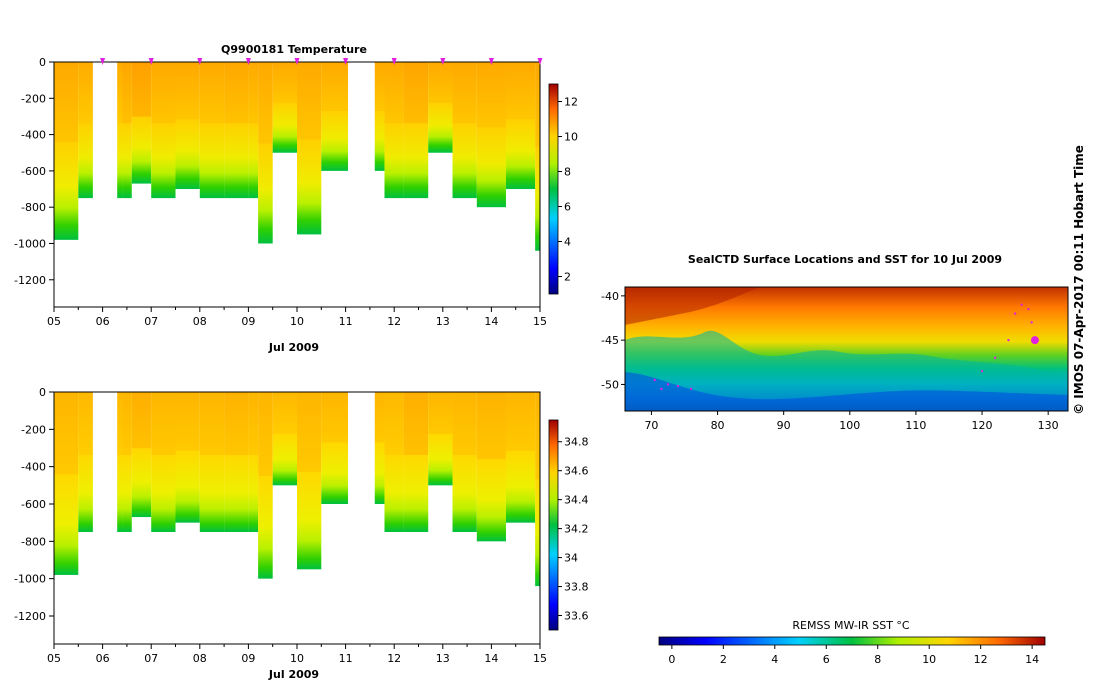 The height and width of the screenshot is (700, 1099). I want to click on sst-colorbar-label-3: 6, so click(826, 659).